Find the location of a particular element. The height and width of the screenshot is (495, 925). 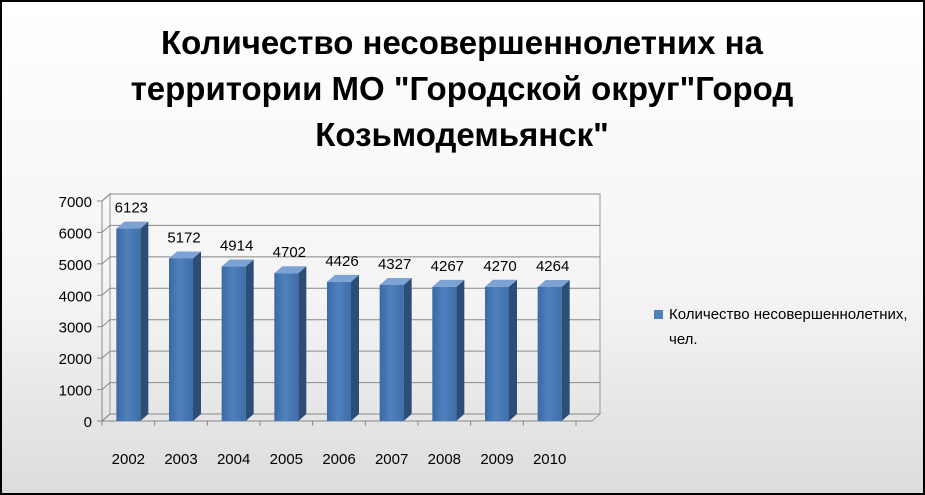

y-tick-label: 4000 is located at coordinates (75, 296).